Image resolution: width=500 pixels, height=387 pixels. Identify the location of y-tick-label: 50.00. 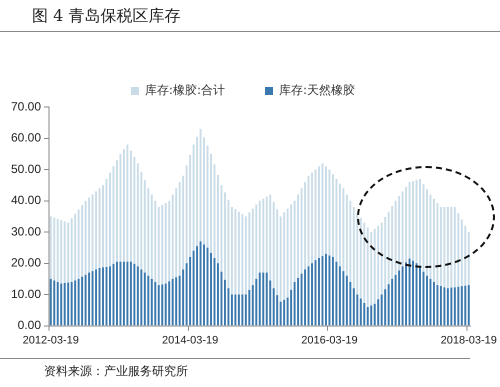
(26, 169).